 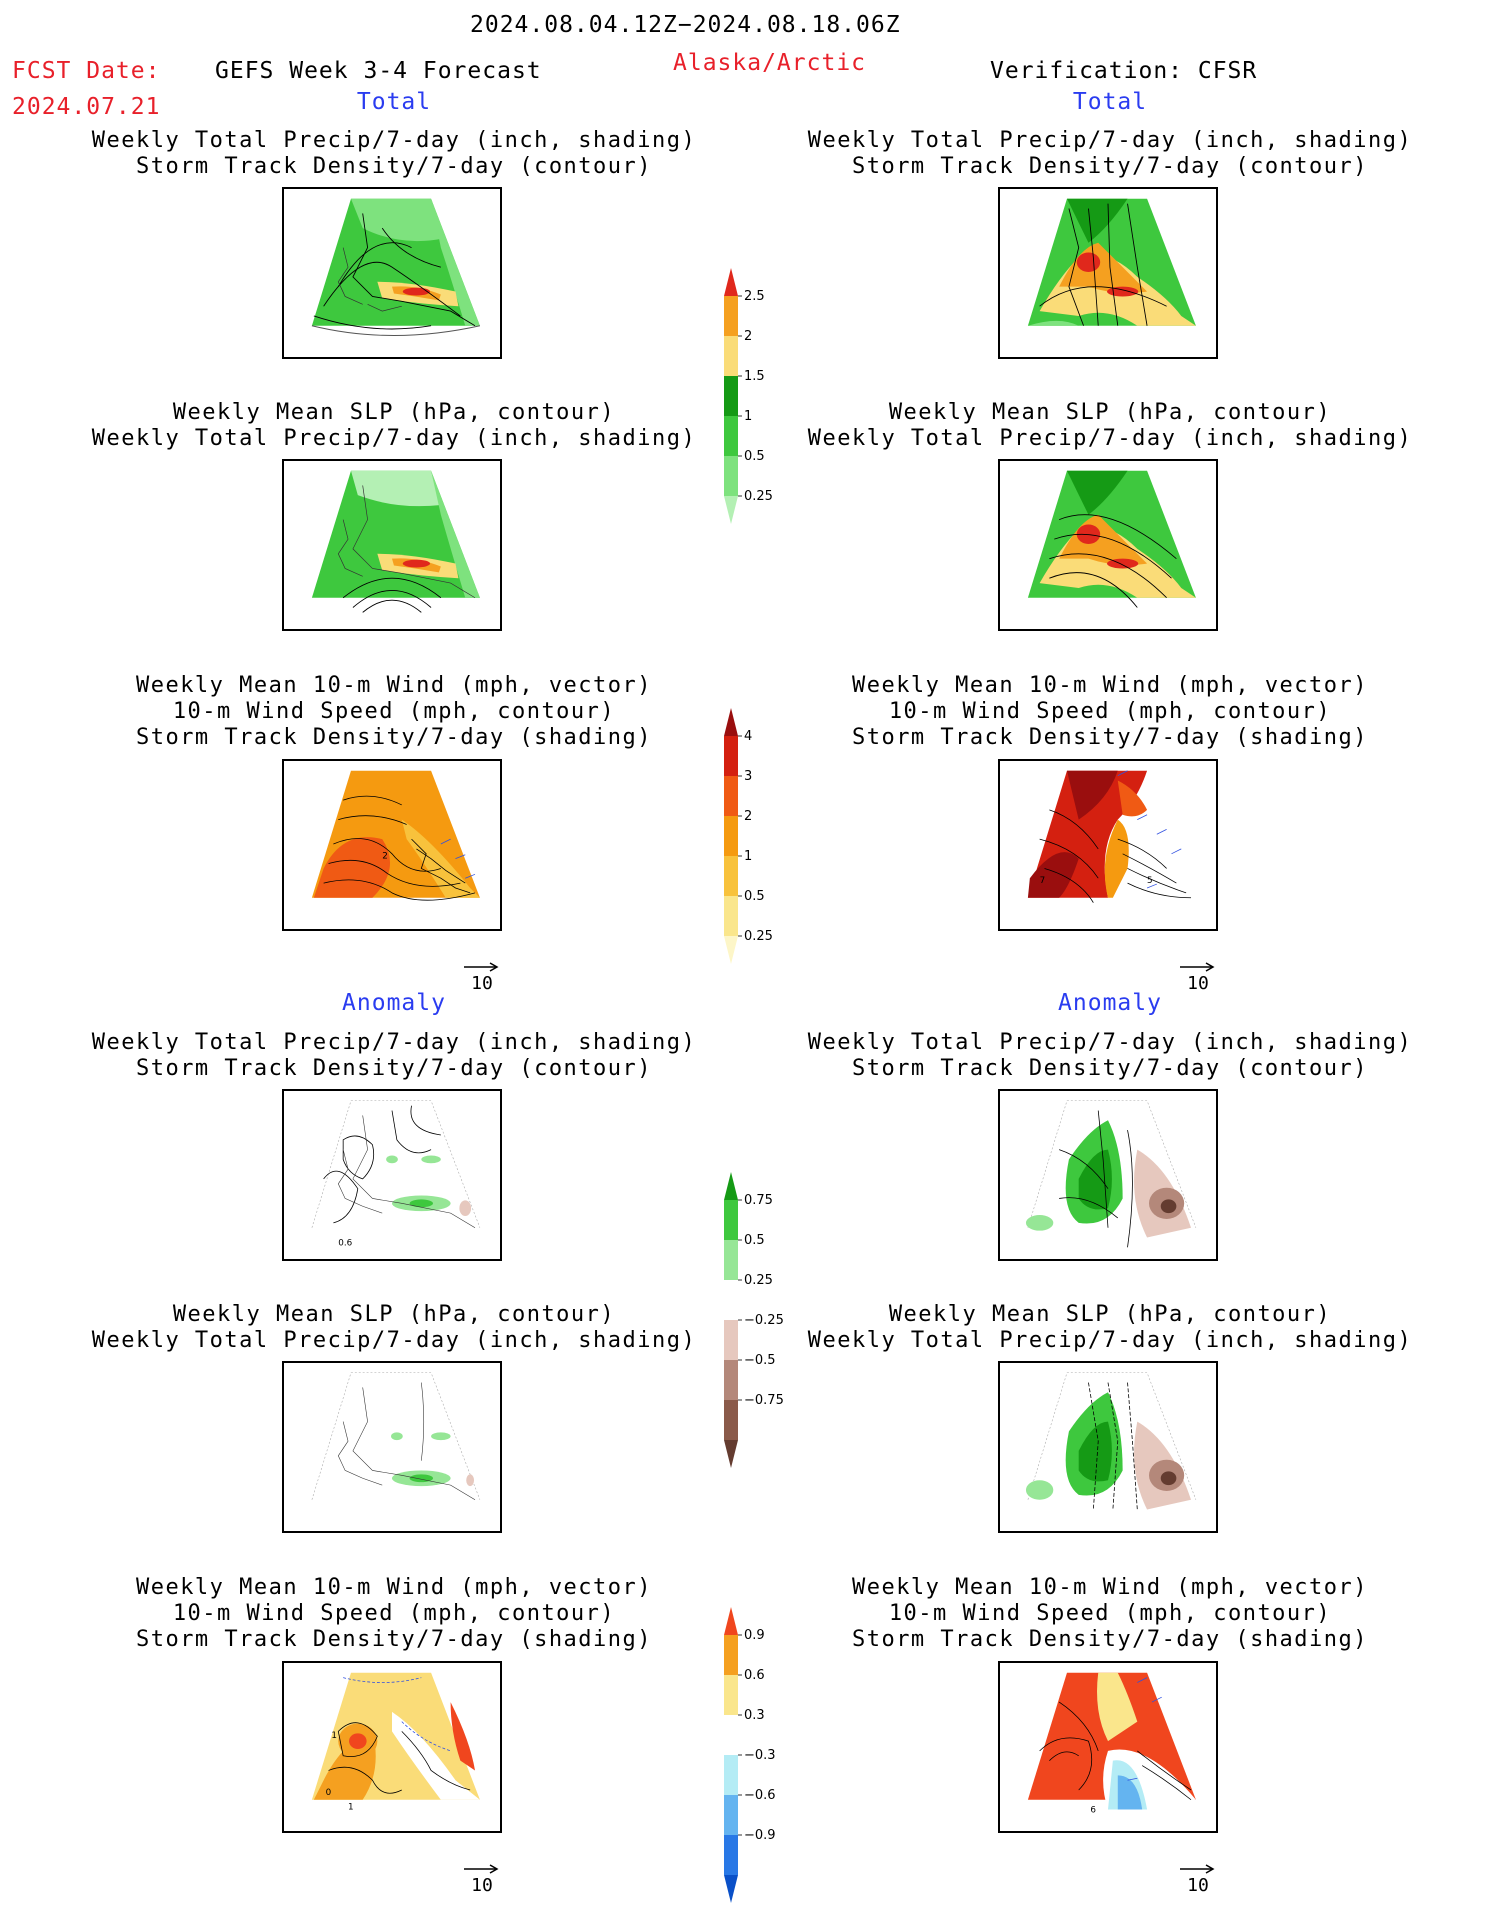 What do you see at coordinates (329, 1793) in the screenshot?
I see `contour-label: 0` at bounding box center [329, 1793].